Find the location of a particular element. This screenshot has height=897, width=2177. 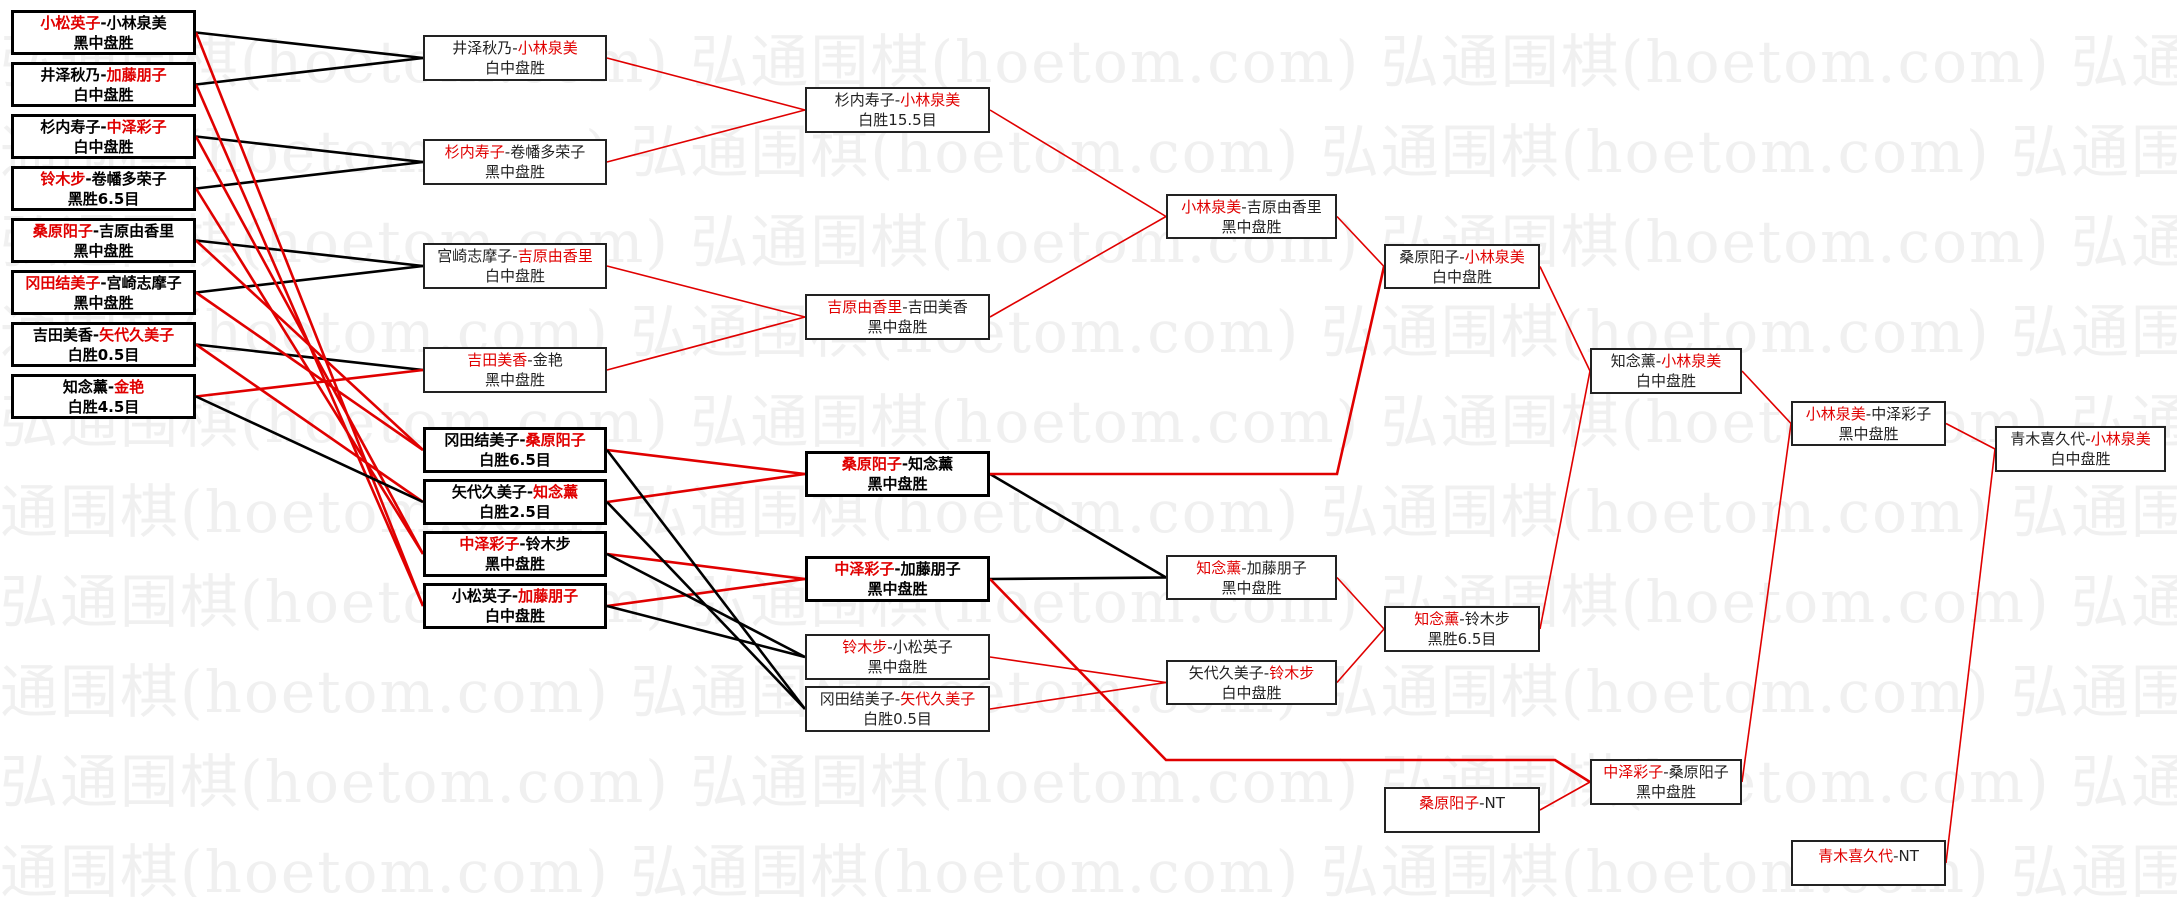

match-box: 小松英子-加藤朋子 白中盘胜 is located at coordinates (515, 606).